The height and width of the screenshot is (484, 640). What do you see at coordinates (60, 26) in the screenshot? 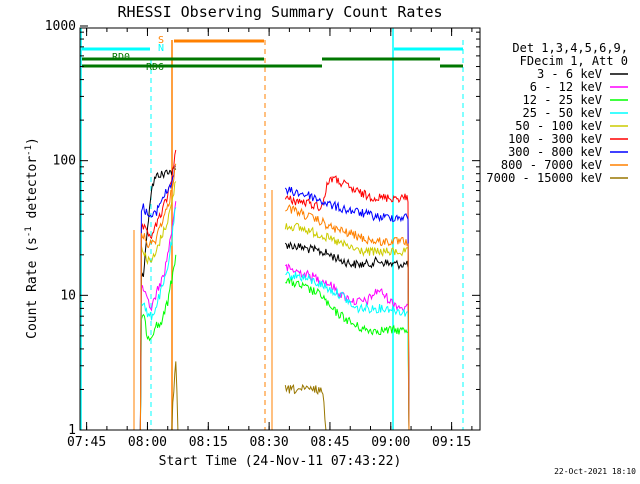
I see `y-tick-label: 1000` at bounding box center [60, 26].